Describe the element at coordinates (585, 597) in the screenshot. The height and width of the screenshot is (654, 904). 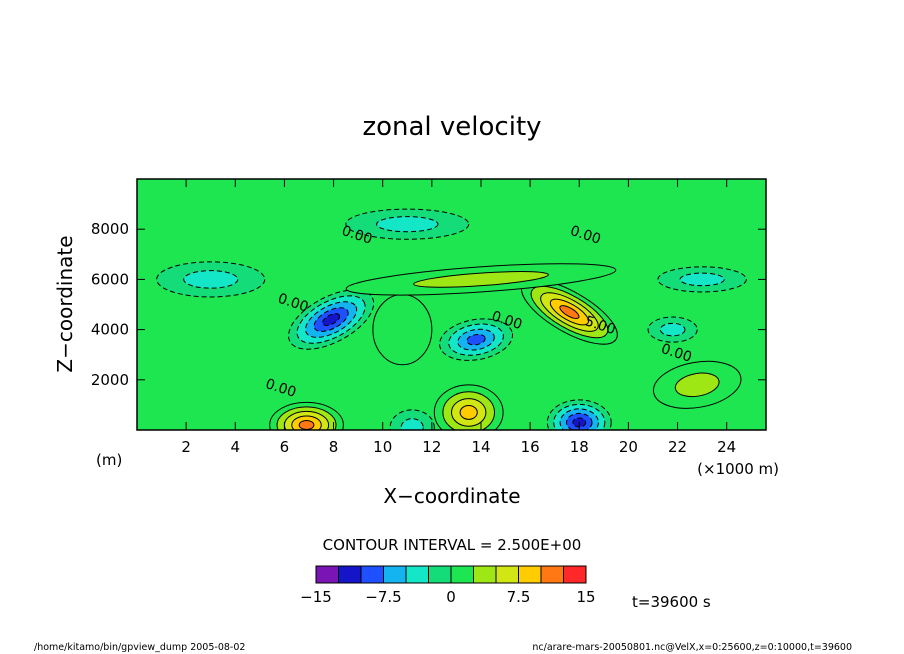
I see `colorbar-tick-label: 15` at that location.